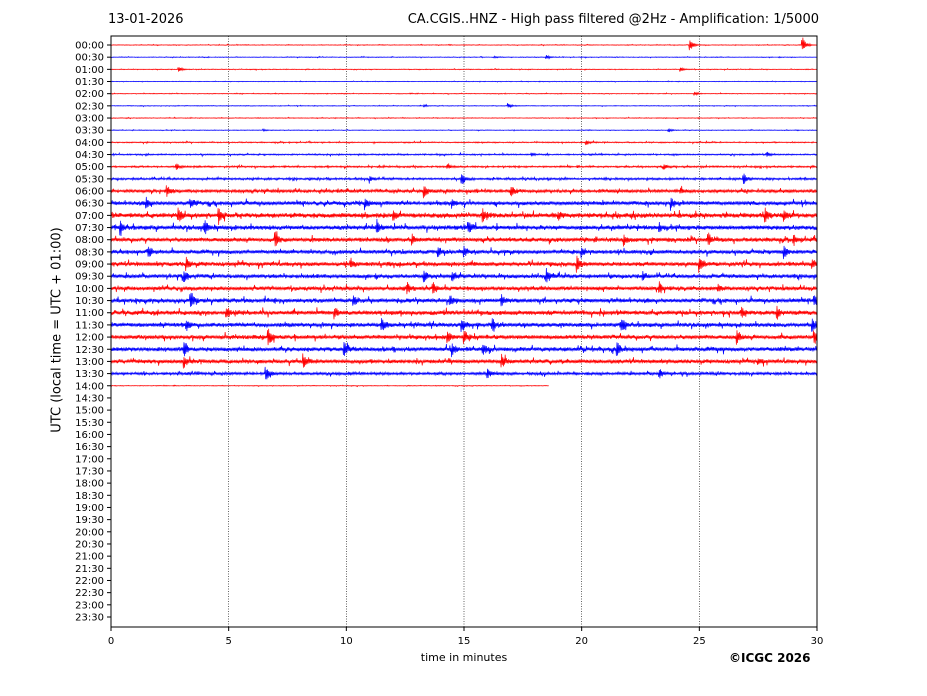 This screenshot has width=927, height=696. I want to click on y-tick-label: 14:00, so click(89, 386).